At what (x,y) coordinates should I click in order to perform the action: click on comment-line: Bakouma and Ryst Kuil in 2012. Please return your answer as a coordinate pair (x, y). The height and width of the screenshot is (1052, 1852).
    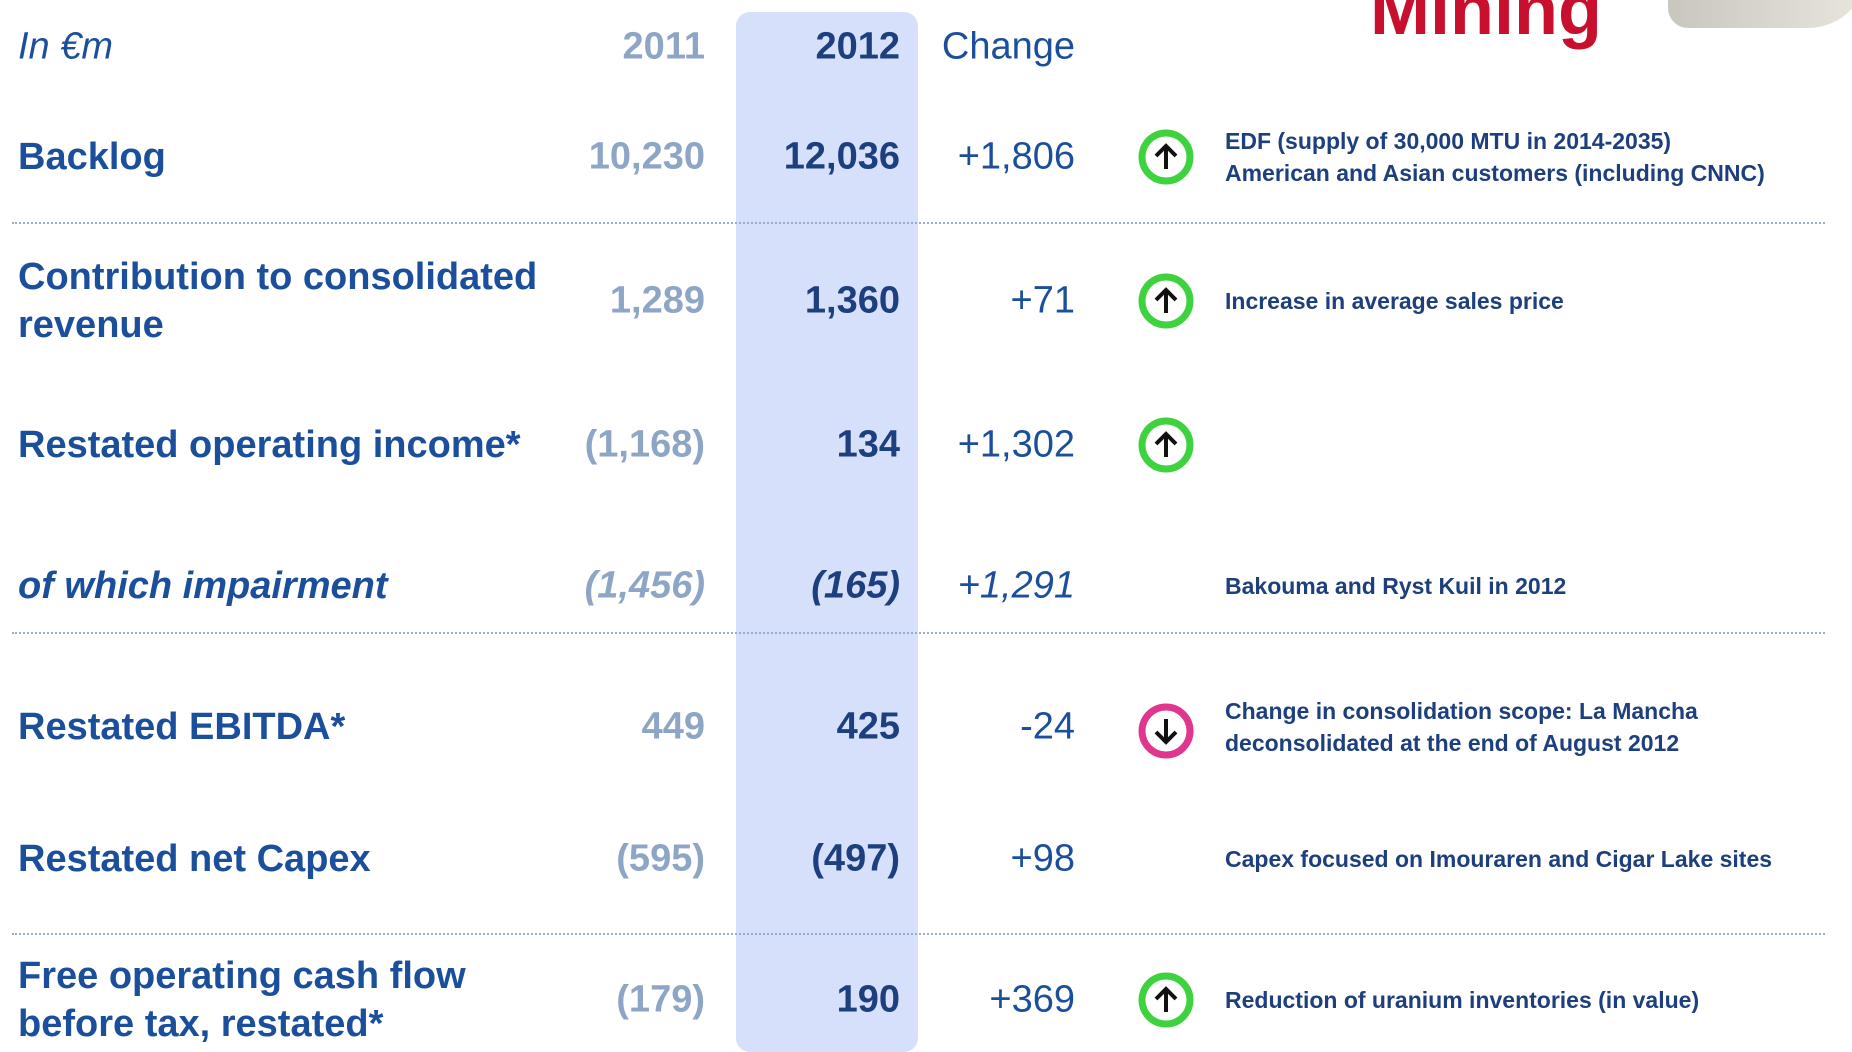
    Looking at the image, I should click on (1396, 586).